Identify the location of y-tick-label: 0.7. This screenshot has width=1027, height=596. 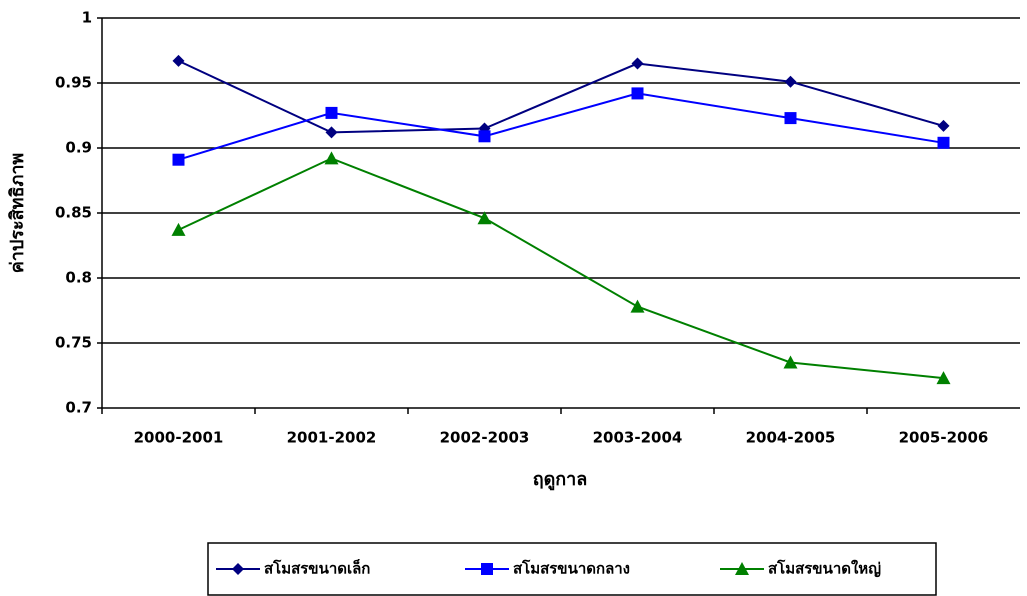
(78, 408).